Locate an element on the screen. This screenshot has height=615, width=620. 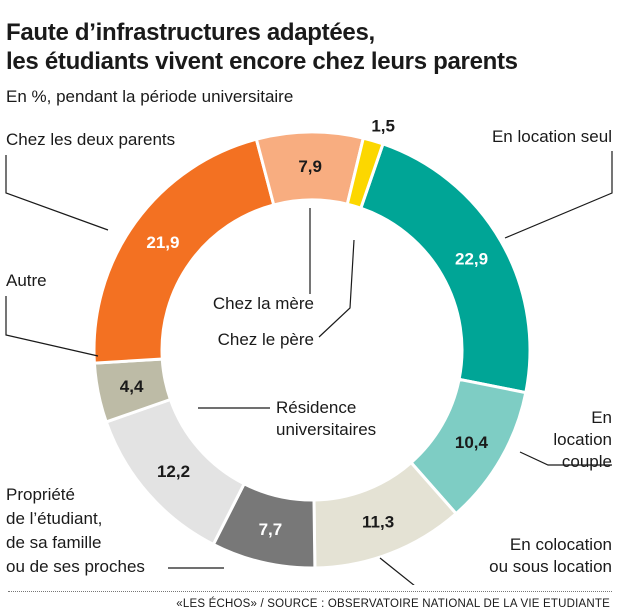
leader-deux_parents is located at coordinates (57, 193).